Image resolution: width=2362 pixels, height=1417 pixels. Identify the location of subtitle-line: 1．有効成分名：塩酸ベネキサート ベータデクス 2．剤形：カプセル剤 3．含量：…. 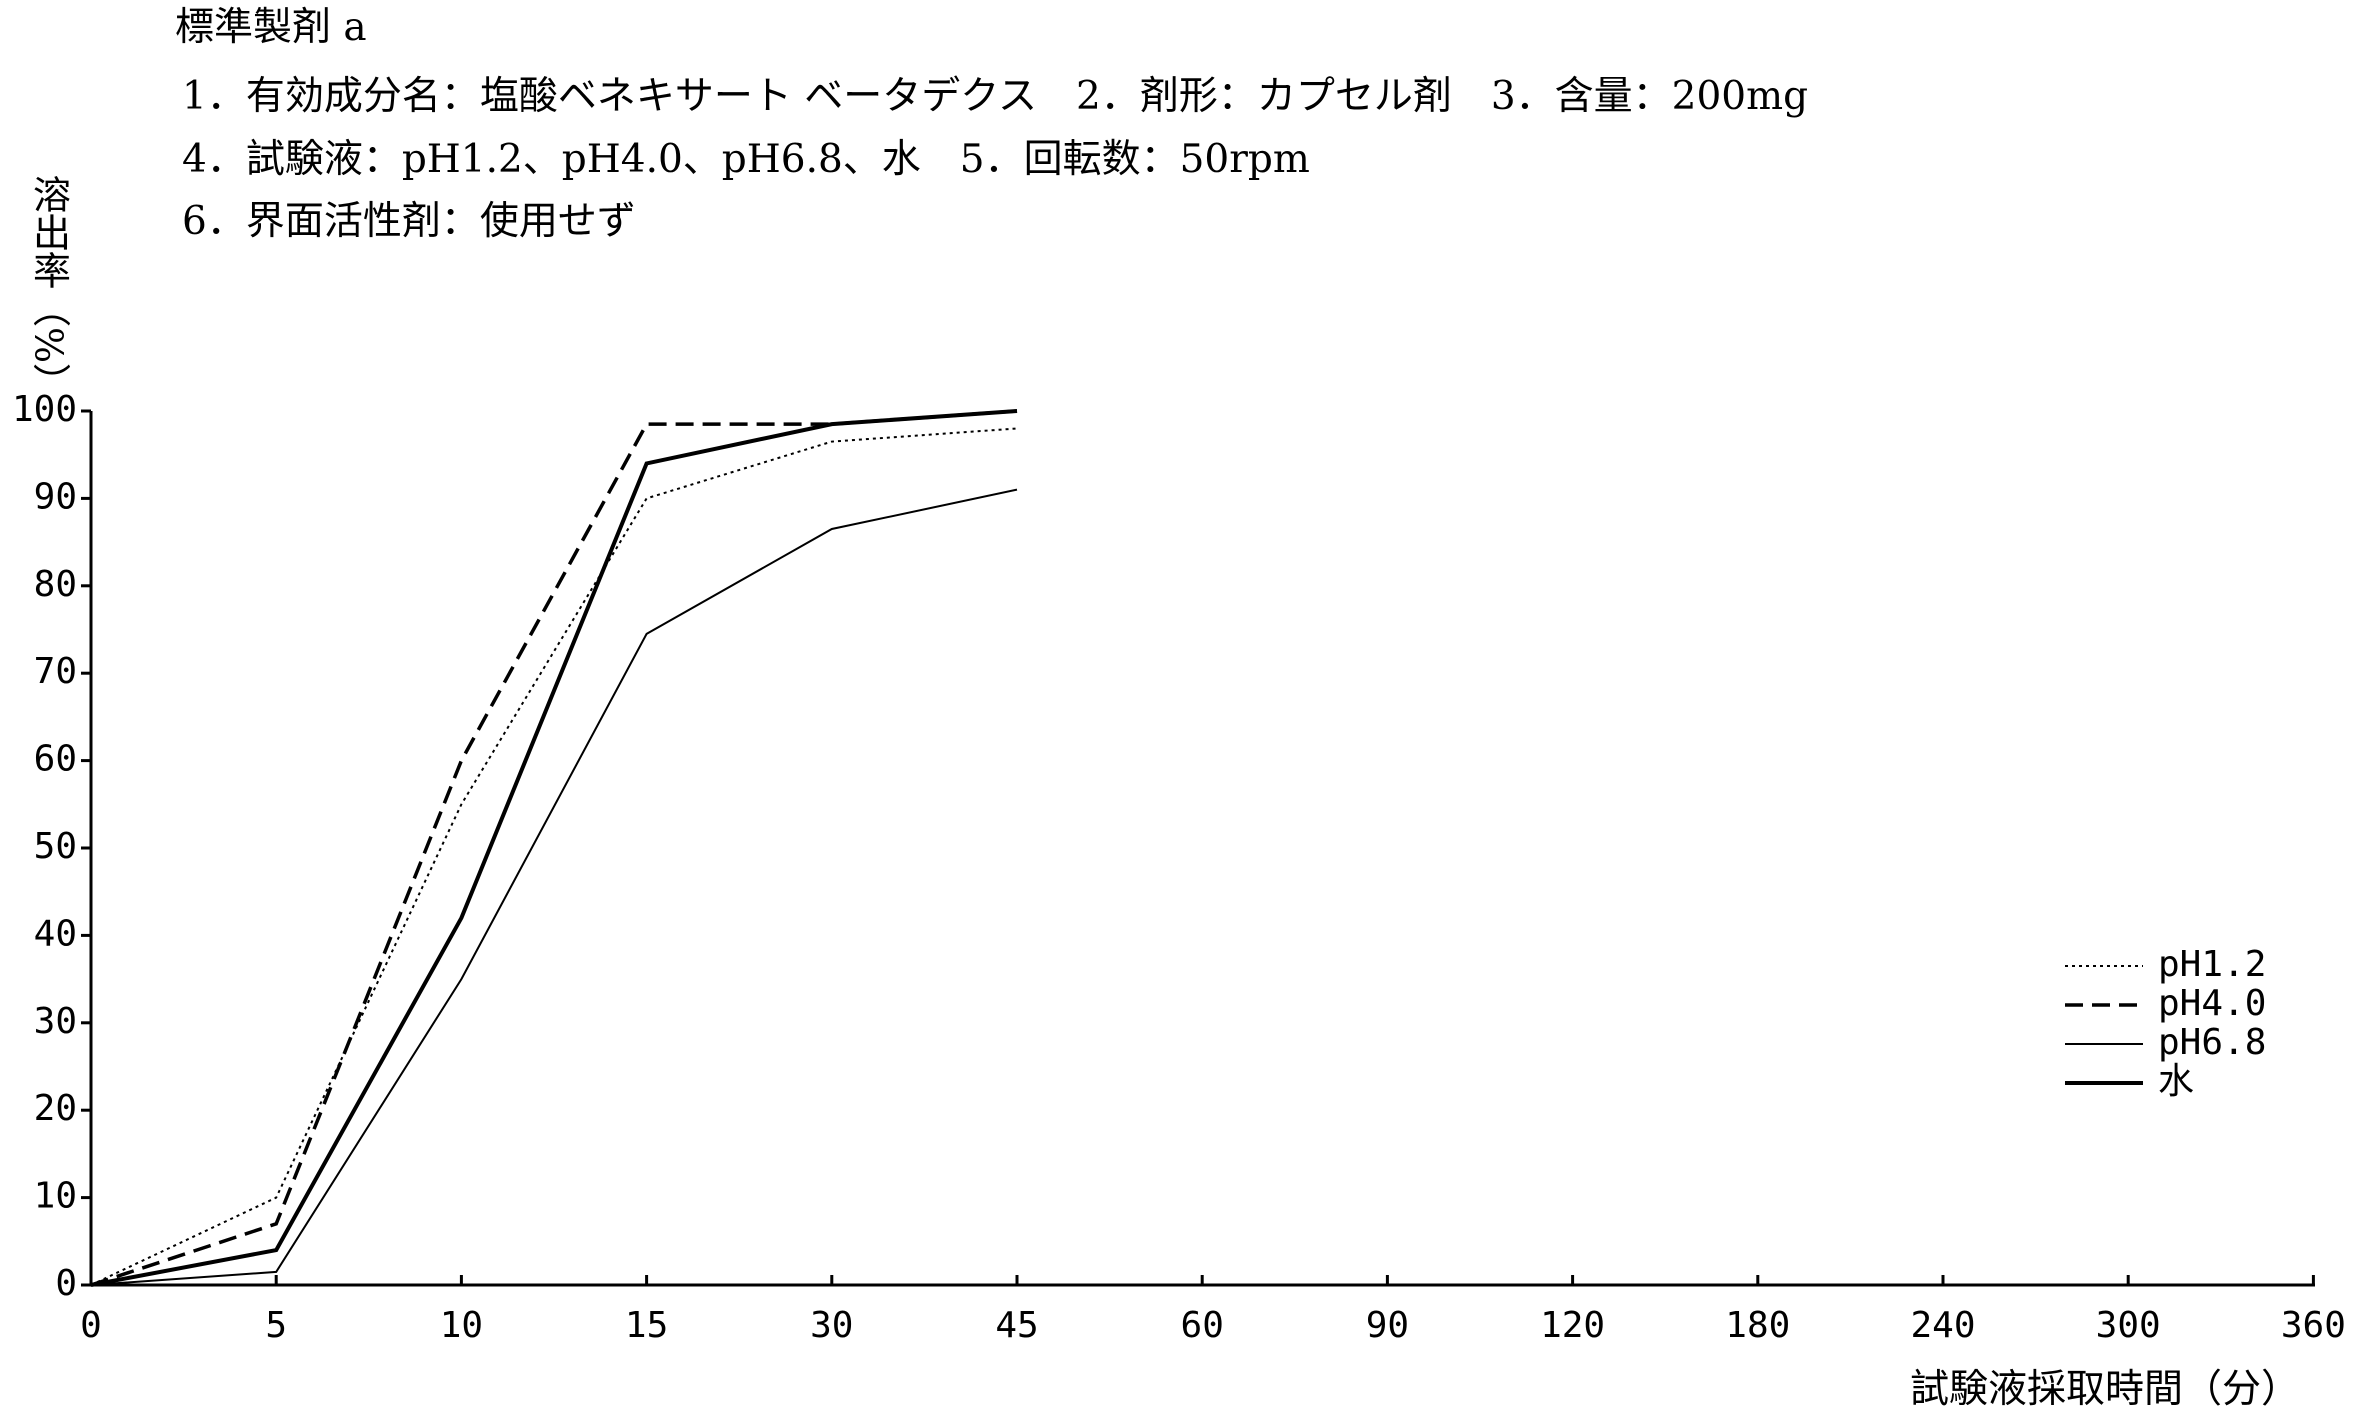
(995, 96).